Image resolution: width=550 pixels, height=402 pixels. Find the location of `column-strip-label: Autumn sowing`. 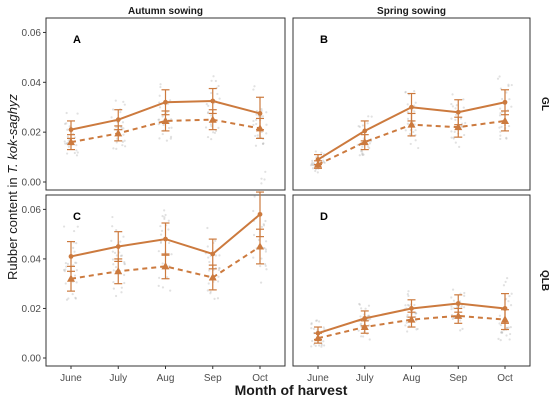

column-strip-label: Autumn sowing is located at coordinates (165, 11).